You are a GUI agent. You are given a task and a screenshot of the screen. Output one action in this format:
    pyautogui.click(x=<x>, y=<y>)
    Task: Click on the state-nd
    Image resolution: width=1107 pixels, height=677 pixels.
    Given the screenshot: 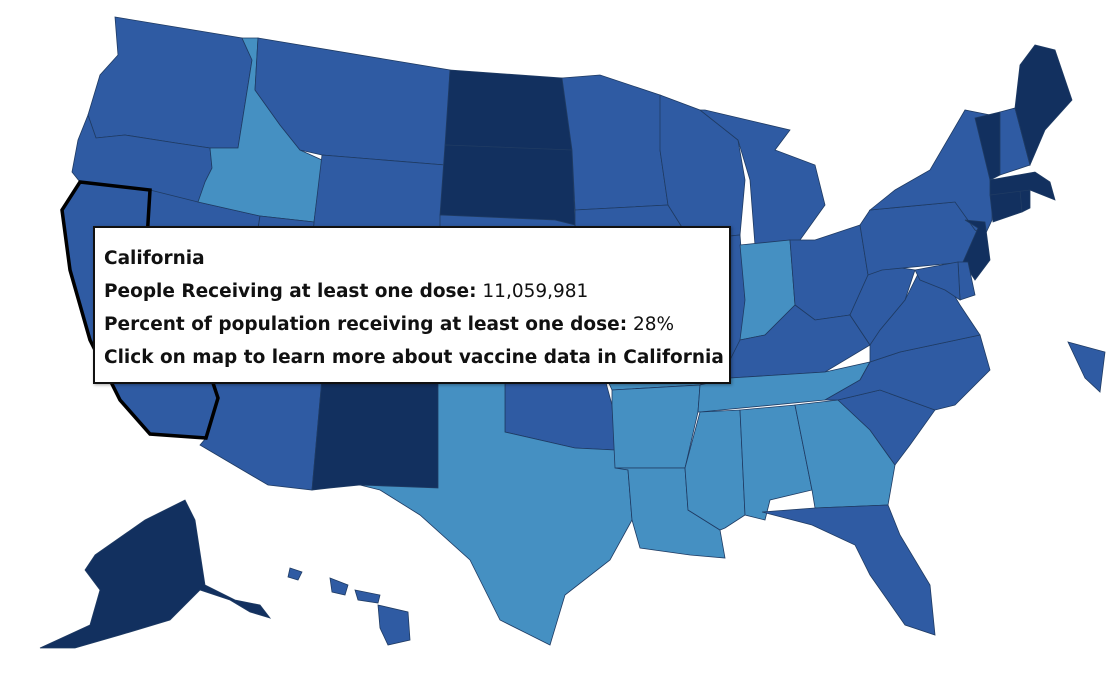 What is the action you would take?
    pyautogui.click(x=508, y=110)
    